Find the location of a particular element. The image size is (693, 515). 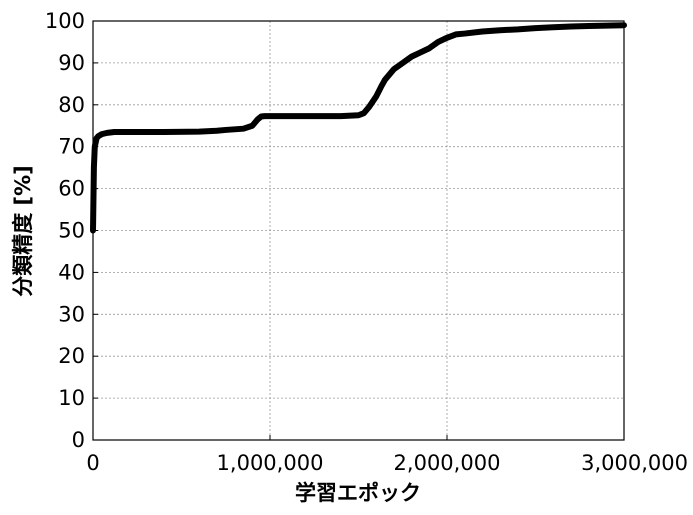

y-tick-labels: 0 10 20 30 40 50 60 70 80 90 100 is located at coordinates (65, 230).